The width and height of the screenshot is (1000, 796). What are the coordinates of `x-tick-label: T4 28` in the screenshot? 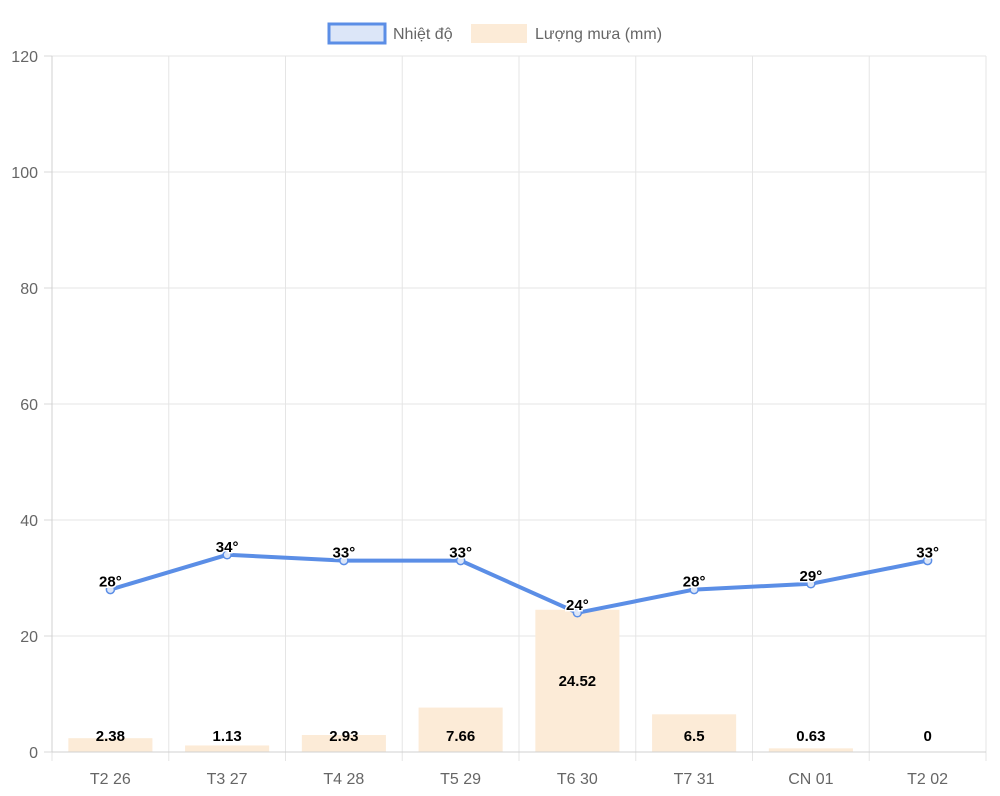 It's located at (343, 779).